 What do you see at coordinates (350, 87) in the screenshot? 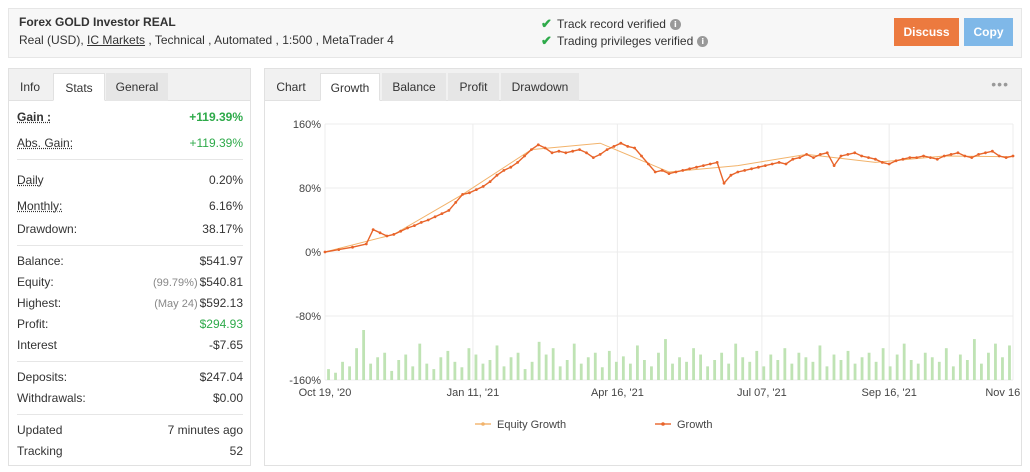
I see `tab-growth: Growth` at bounding box center [350, 87].